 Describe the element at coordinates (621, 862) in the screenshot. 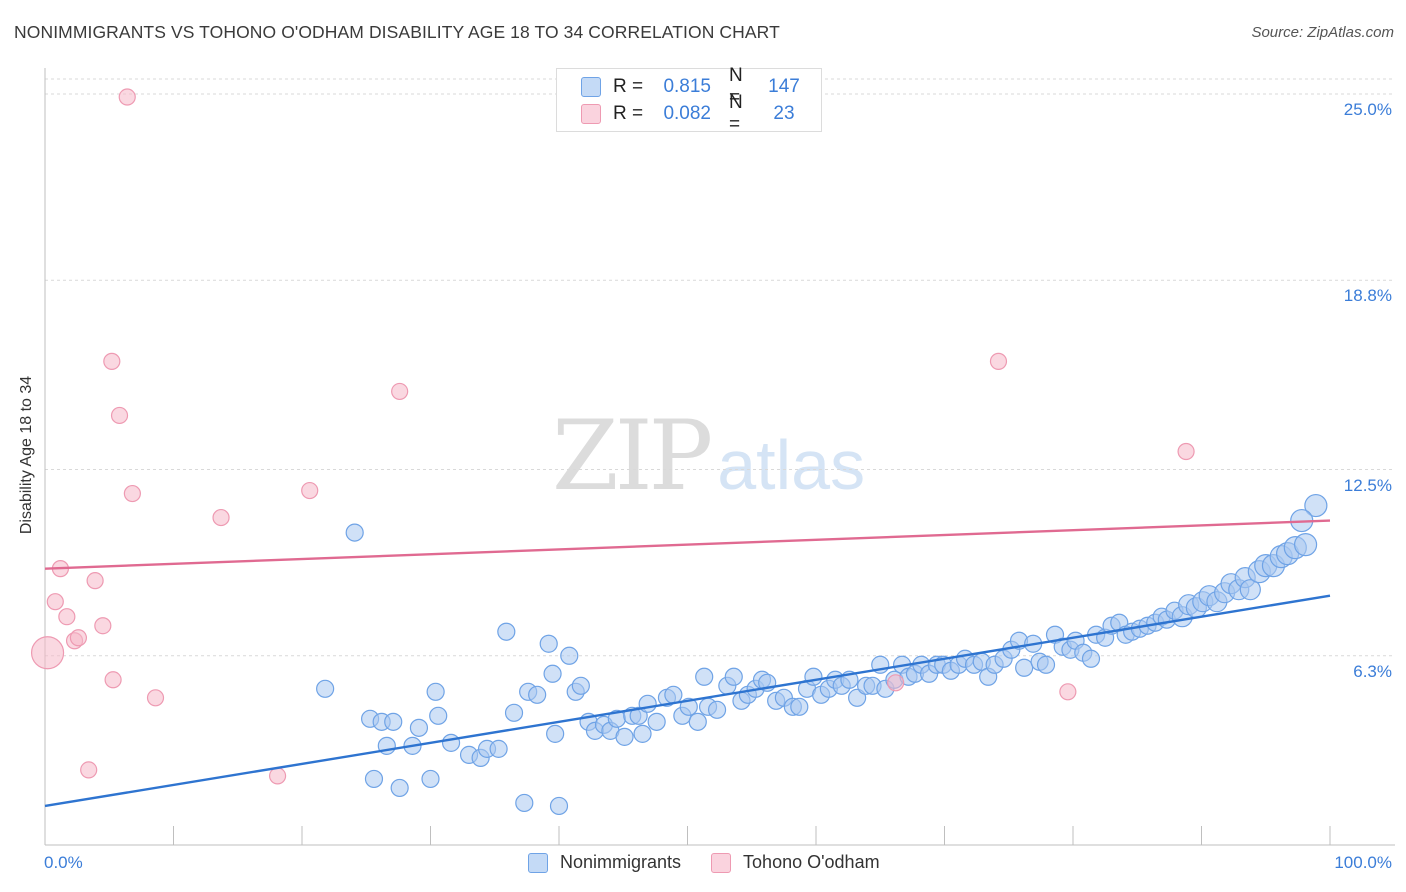

I see `legend-label-nonimmigrants: Nonimmigrants` at that location.